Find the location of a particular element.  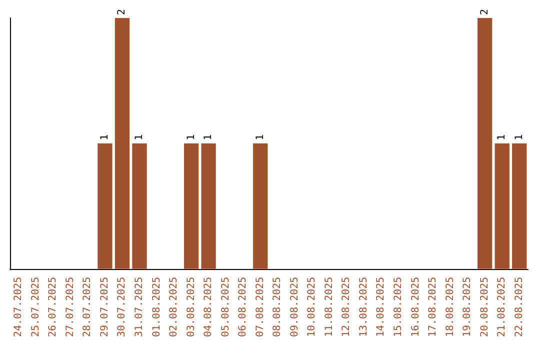

x-tick-label: 29.07.2025 is located at coordinates (104, 307).